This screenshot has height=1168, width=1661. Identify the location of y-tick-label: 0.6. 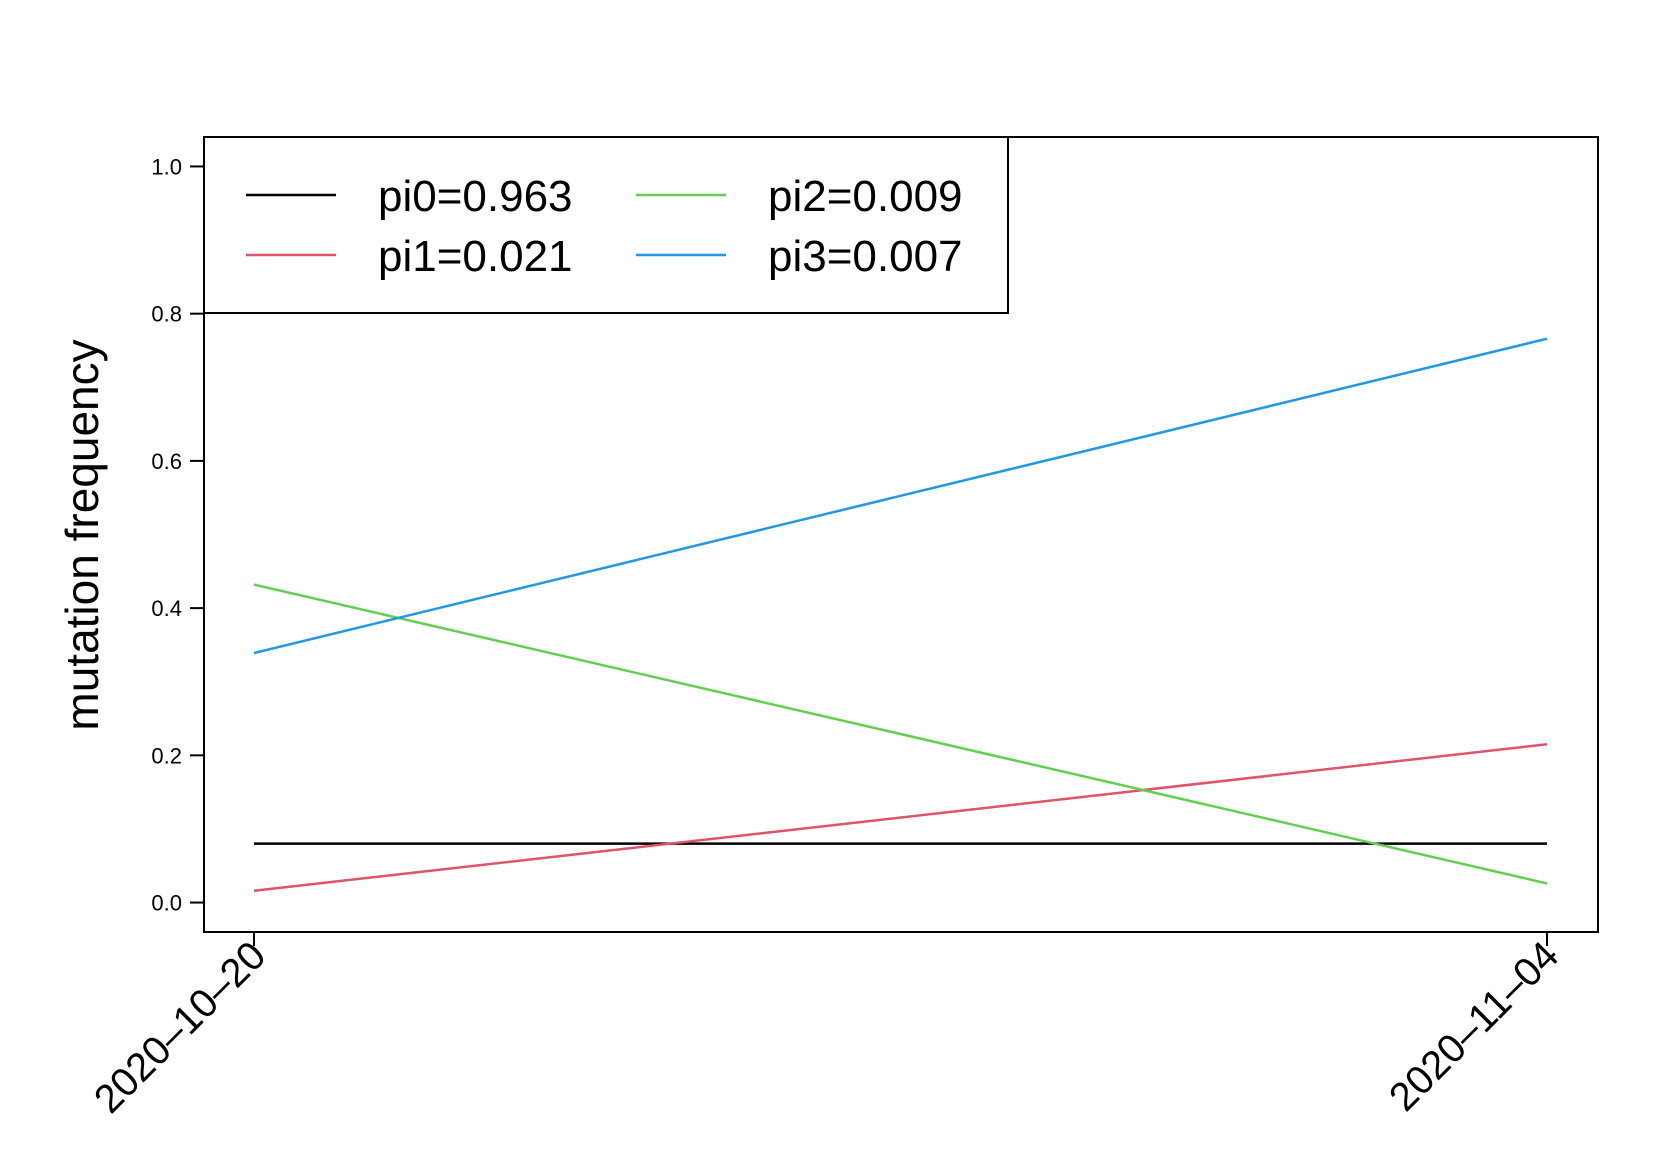
(166, 461).